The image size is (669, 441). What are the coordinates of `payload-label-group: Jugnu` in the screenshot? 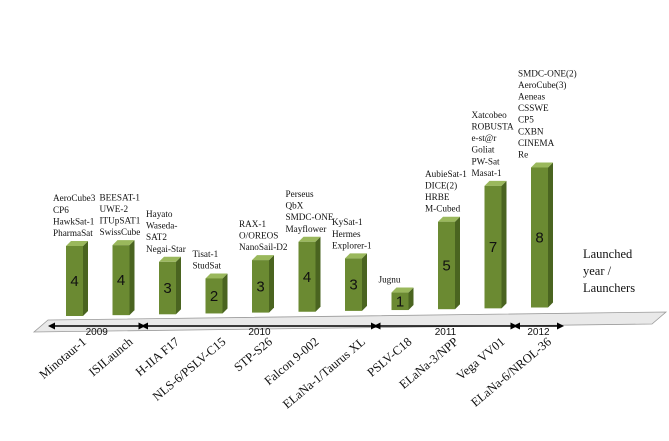 It's located at (390, 280).